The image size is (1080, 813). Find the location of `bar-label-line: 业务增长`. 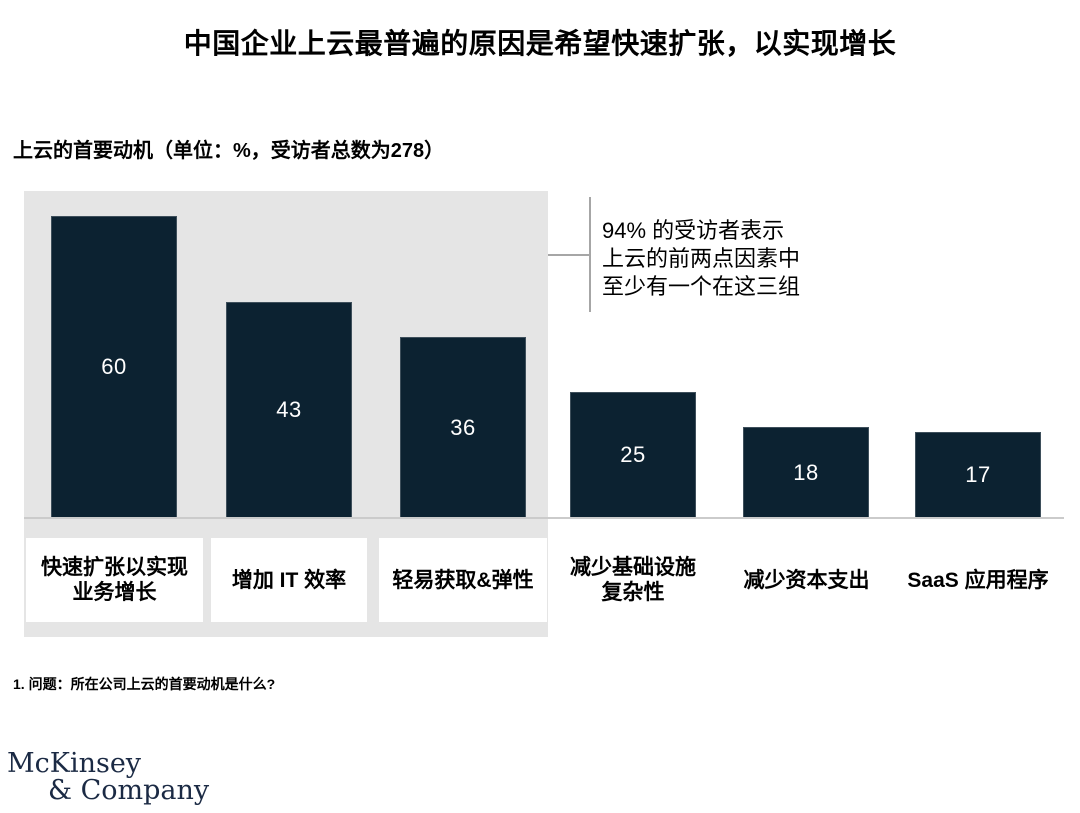

bar-label-line: 业务增长 is located at coordinates (114, 592).